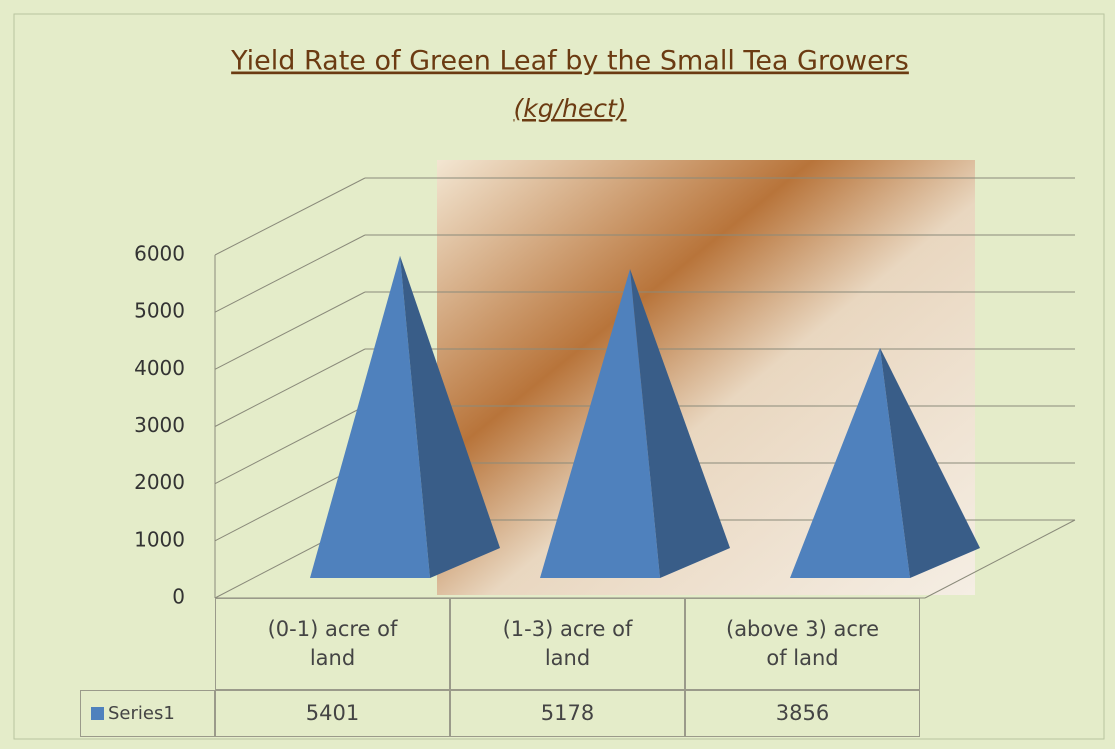  What do you see at coordinates (569, 108) in the screenshot?
I see `chart-subtitle: (kg/hect)` at bounding box center [569, 108].